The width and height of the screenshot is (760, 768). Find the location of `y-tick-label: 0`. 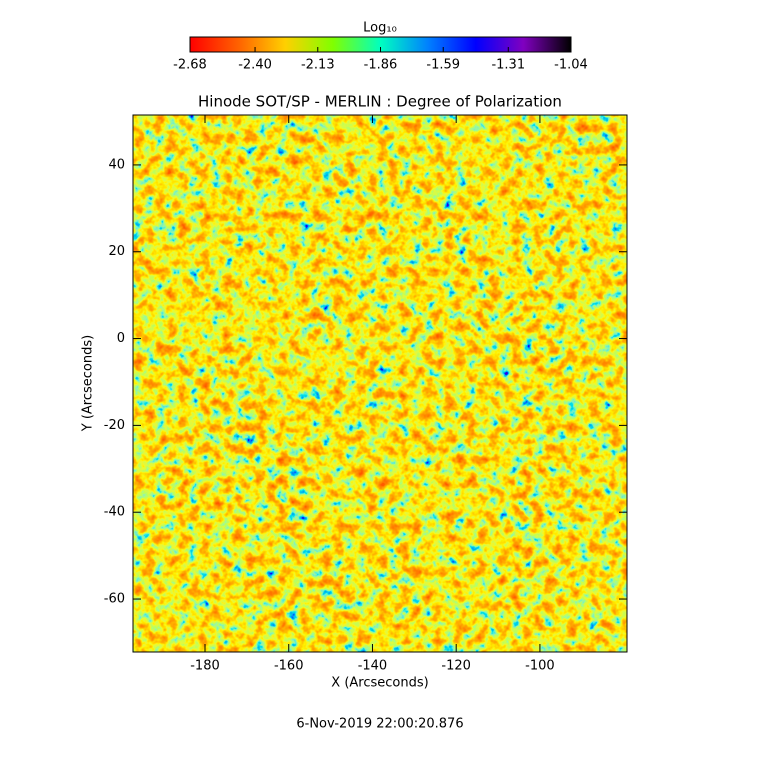

y-tick-label: 0 is located at coordinates (121, 338).